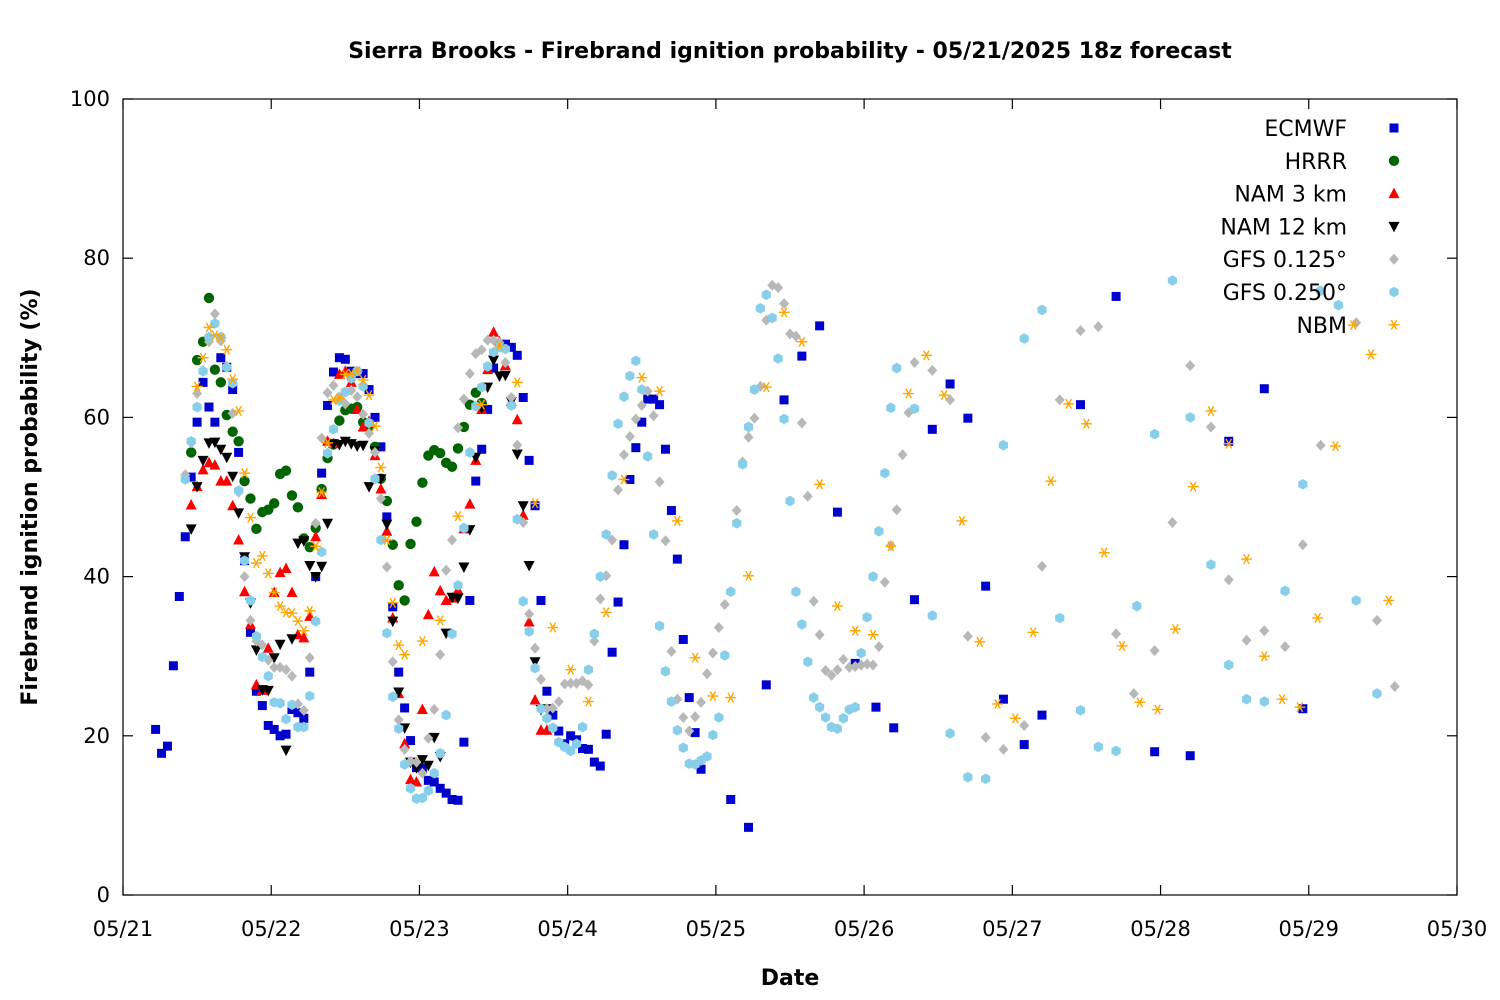 The image size is (1500, 1000). What do you see at coordinates (1342, 162) in the screenshot?
I see `legend-item-hrrr: HRRR` at bounding box center [1342, 162].